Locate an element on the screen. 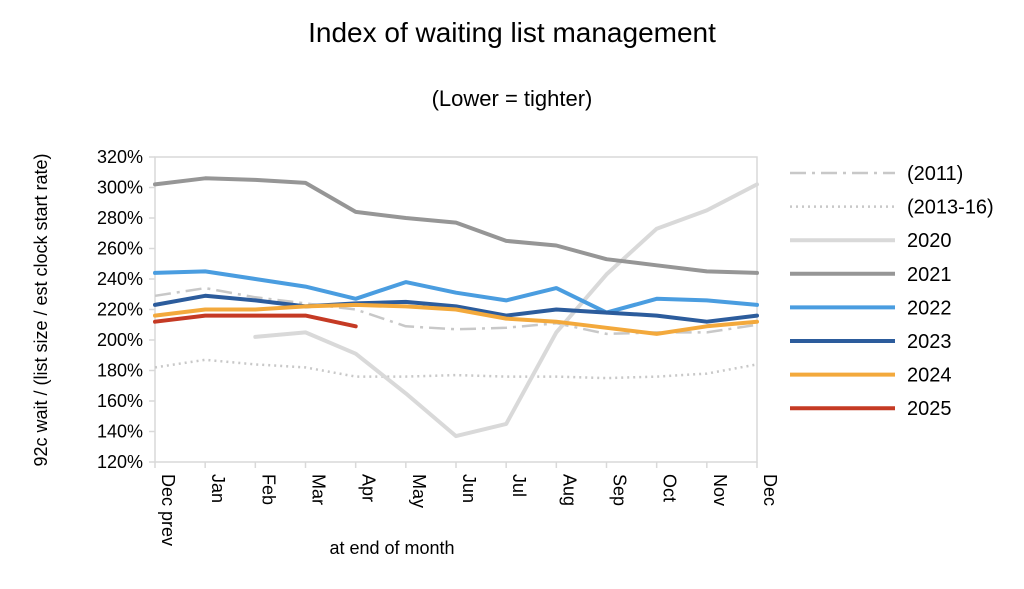 This screenshot has width=1024, height=589. x-tick-label: Dec is located at coordinates (770, 490).